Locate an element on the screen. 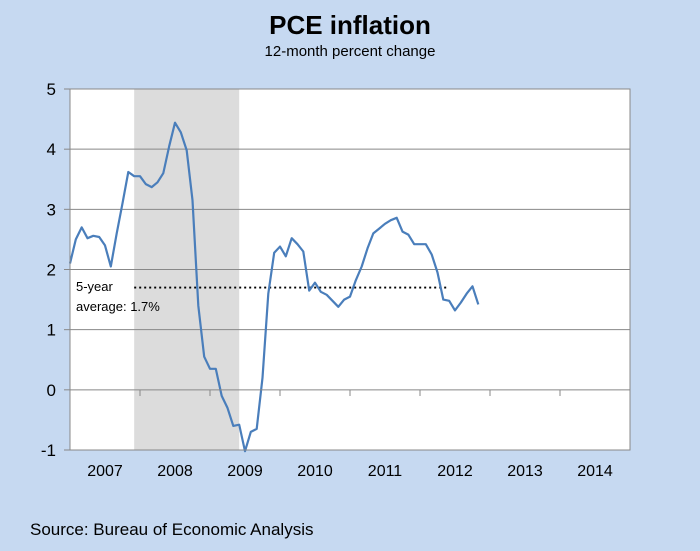 The height and width of the screenshot is (551, 700). x-tick-label: 2010 is located at coordinates (315, 471).